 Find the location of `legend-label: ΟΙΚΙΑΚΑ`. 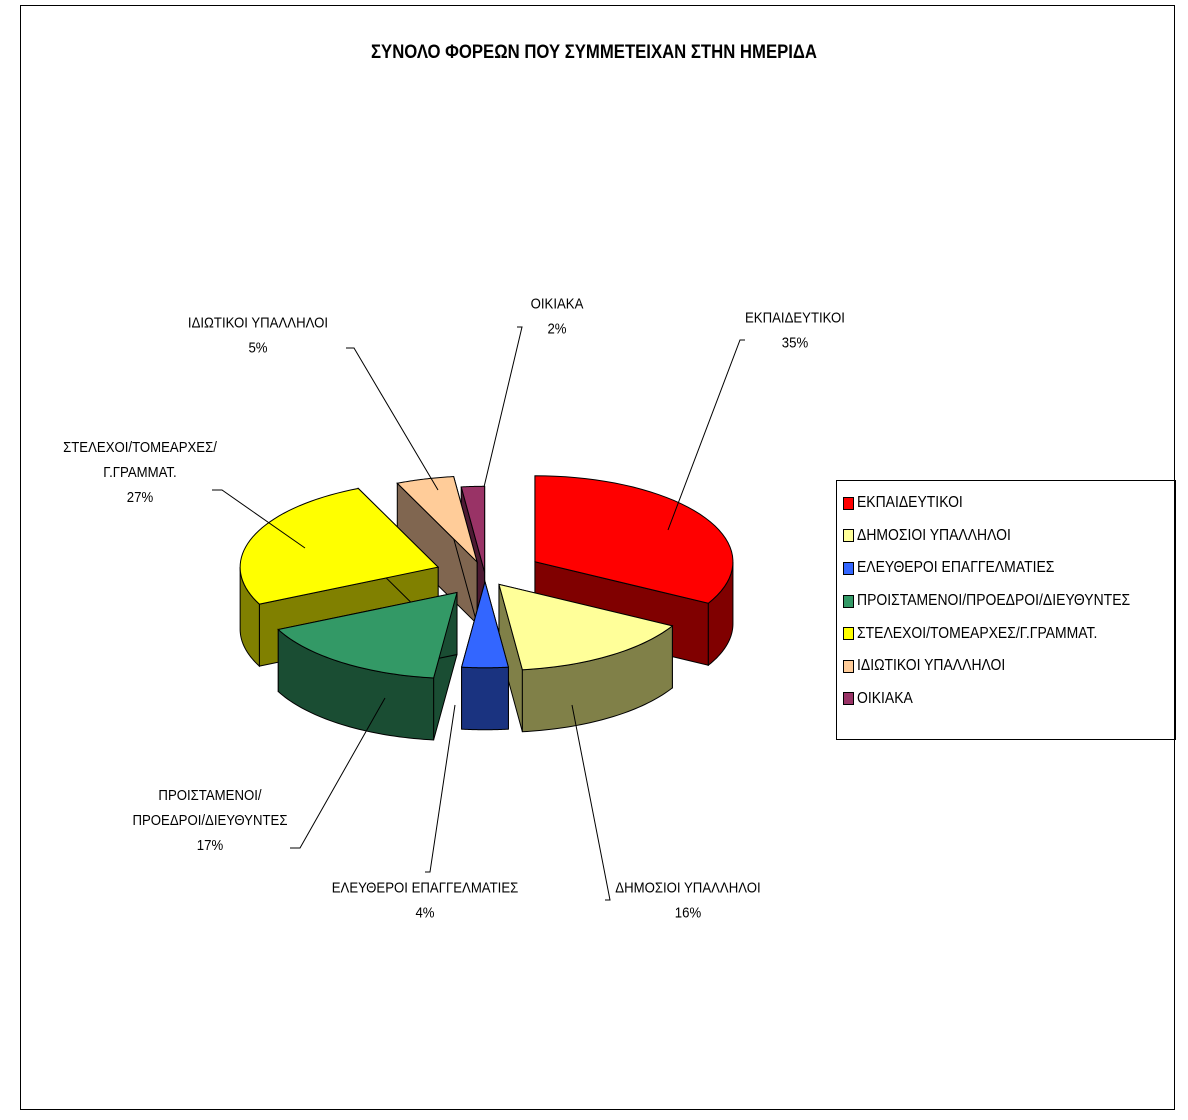

legend-label: ΟΙΚΙΑΚΑ is located at coordinates (885, 698).